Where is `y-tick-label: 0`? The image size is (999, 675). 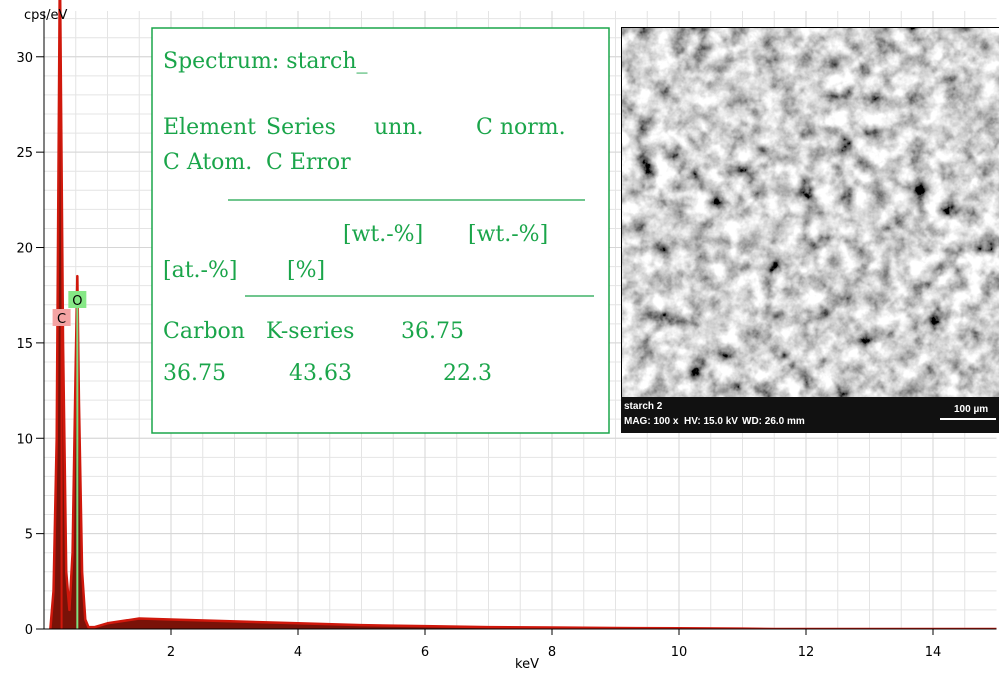 y-tick-label: 0 is located at coordinates (29, 630).